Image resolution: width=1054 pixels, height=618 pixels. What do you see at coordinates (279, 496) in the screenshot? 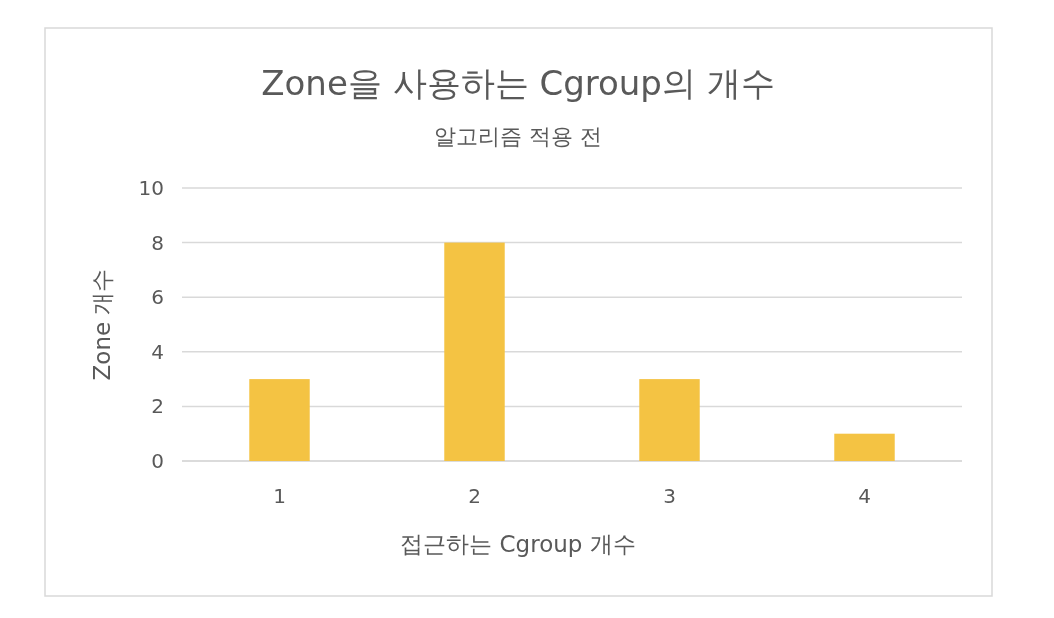
I see `x-tick-label: 1` at bounding box center [279, 496].